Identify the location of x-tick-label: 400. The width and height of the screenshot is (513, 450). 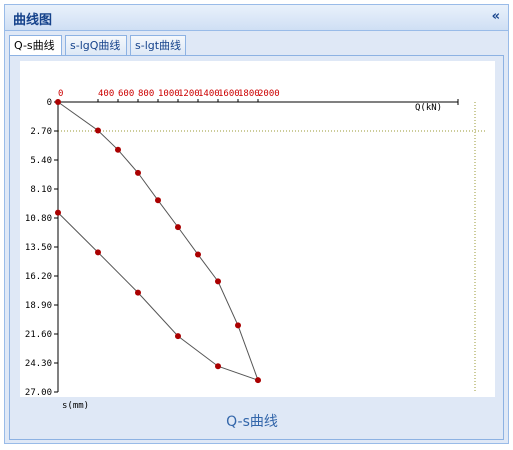
(106, 94).